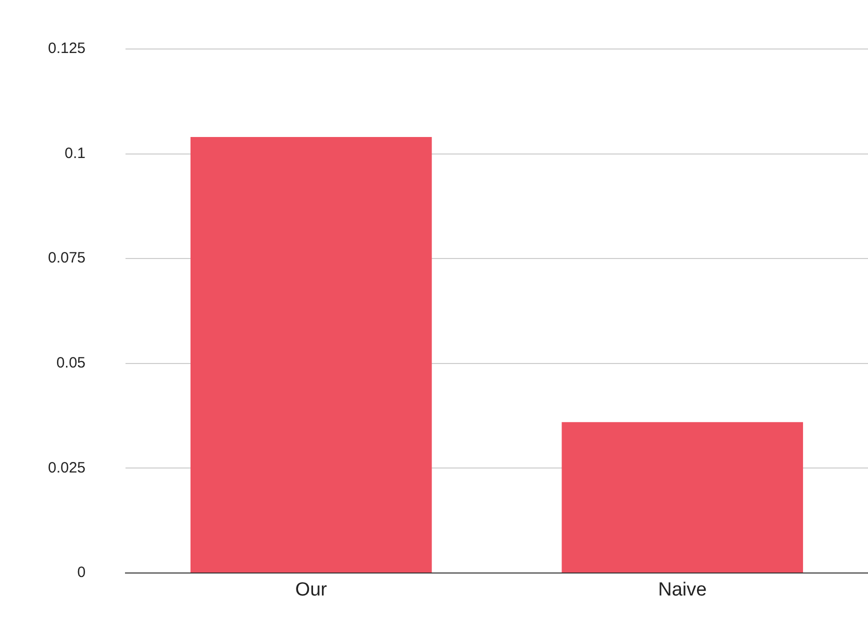  What do you see at coordinates (67, 49) in the screenshot?
I see `y-tick-label: 0.125` at bounding box center [67, 49].